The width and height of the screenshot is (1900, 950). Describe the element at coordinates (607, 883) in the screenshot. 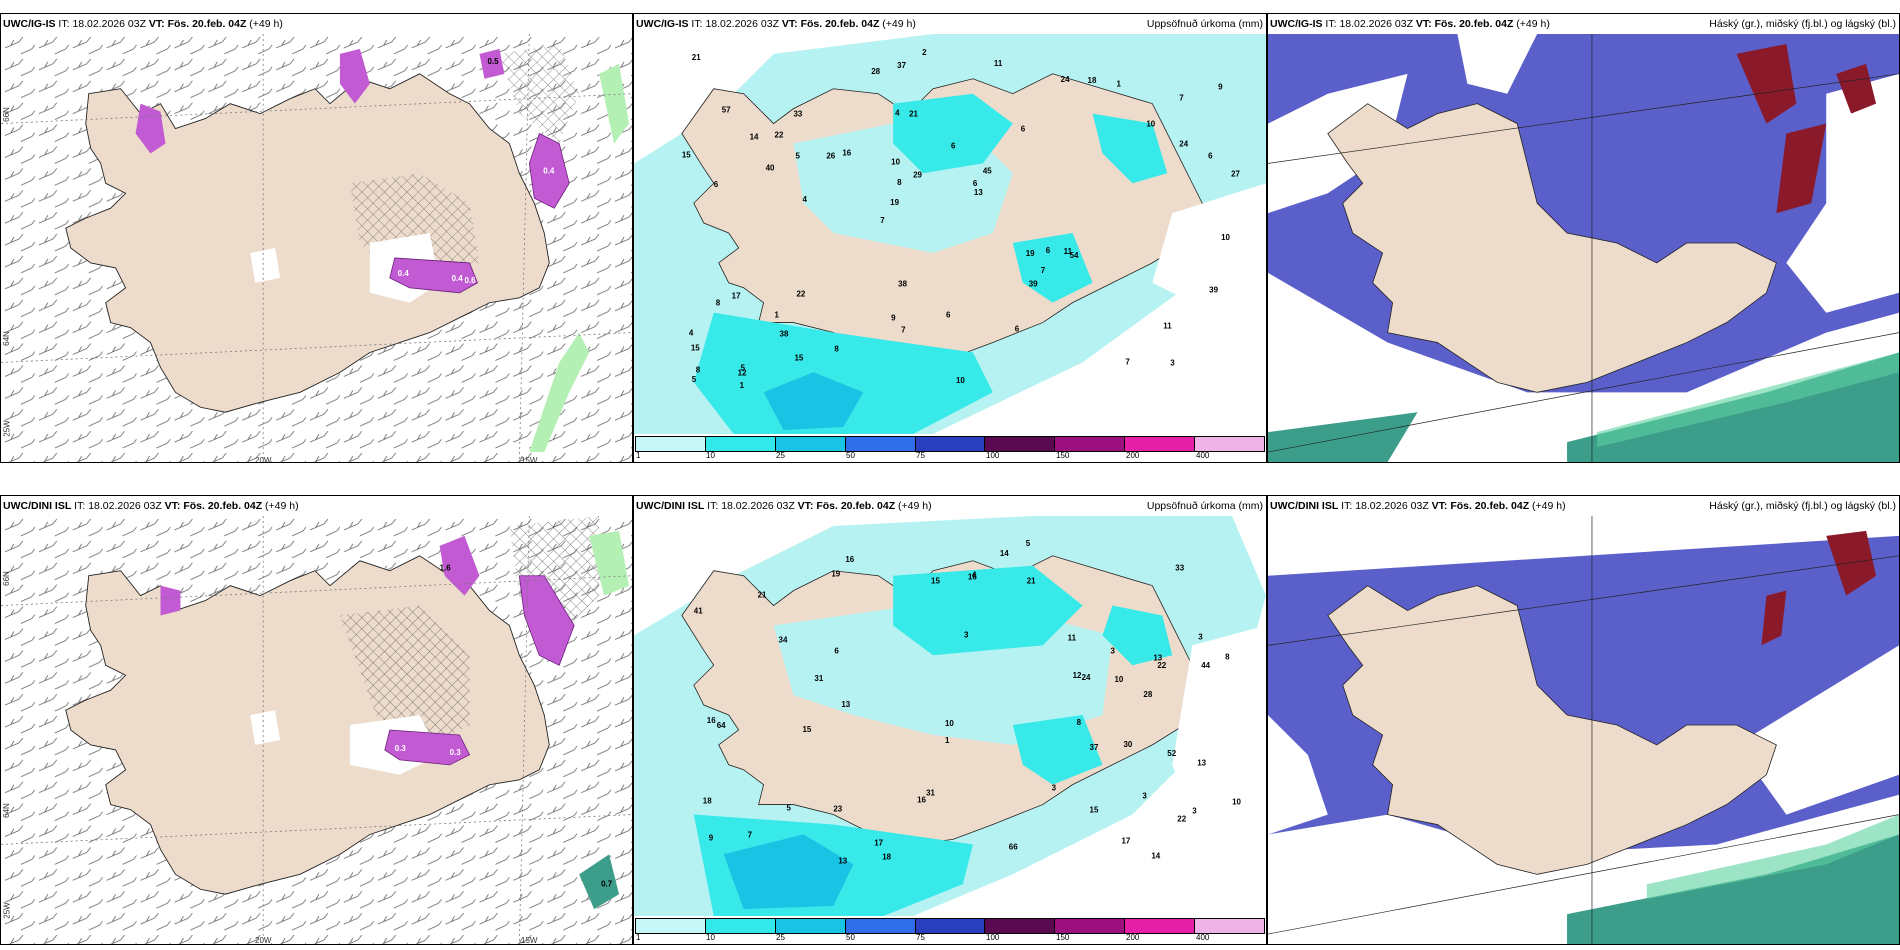

I see `snow-label: 0.7` at that location.